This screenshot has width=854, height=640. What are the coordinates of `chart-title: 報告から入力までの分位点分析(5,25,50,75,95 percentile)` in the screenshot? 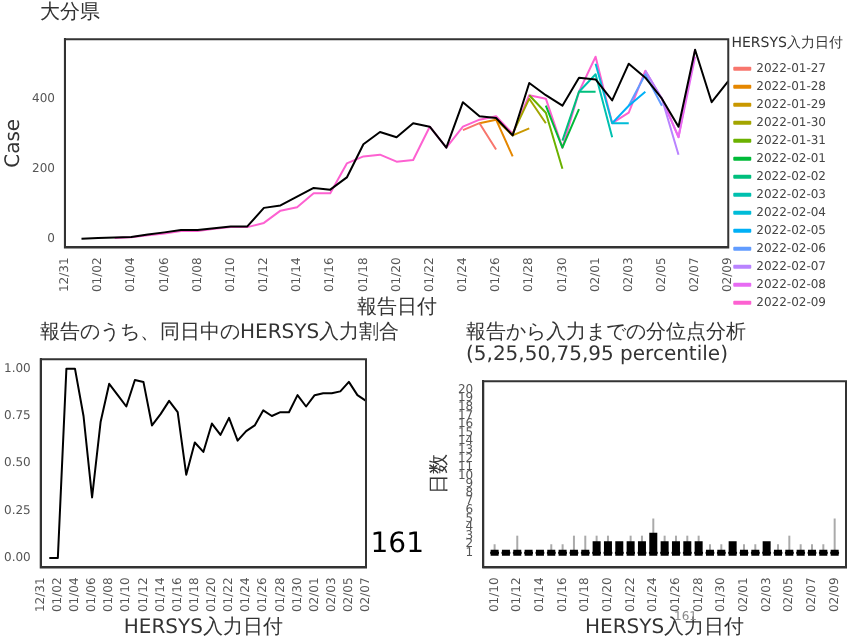 It's located at (607, 344).